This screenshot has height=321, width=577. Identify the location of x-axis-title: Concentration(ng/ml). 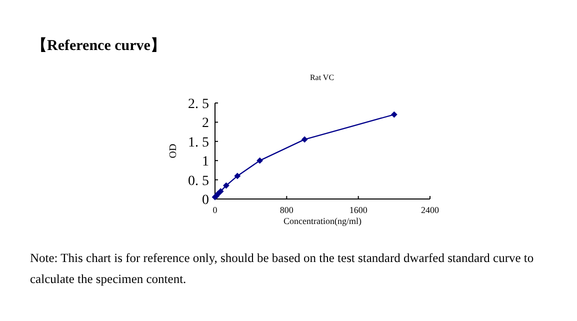
(323, 221).